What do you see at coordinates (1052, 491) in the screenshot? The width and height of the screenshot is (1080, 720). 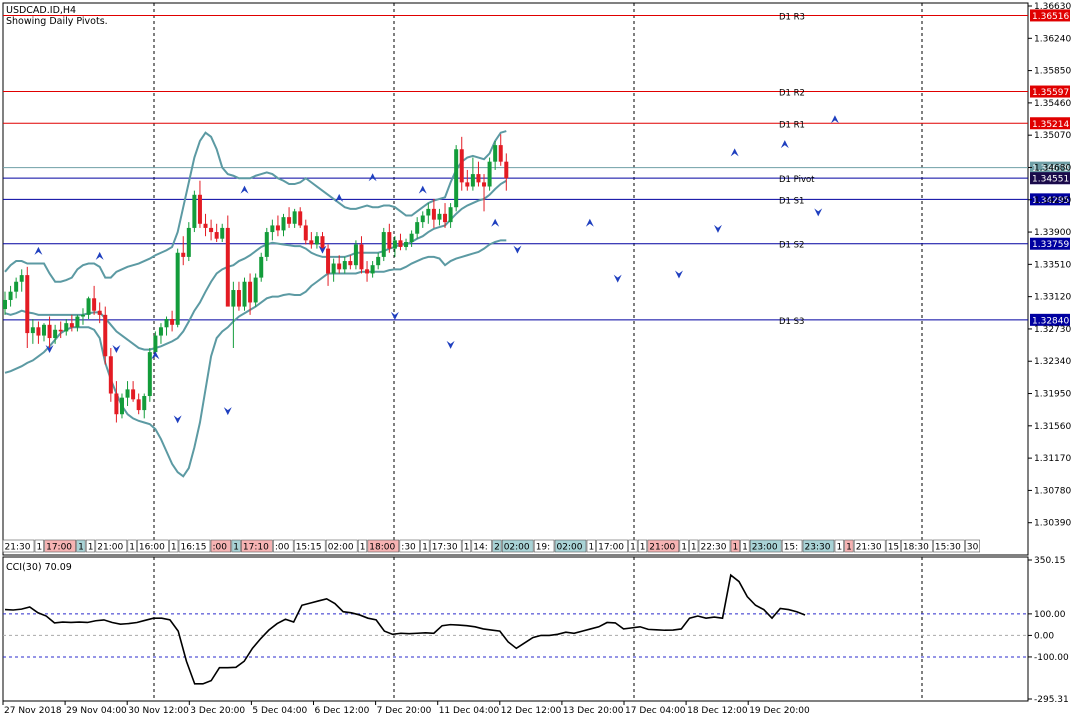 I see `price-tick-label: 1.30780` at bounding box center [1052, 491].